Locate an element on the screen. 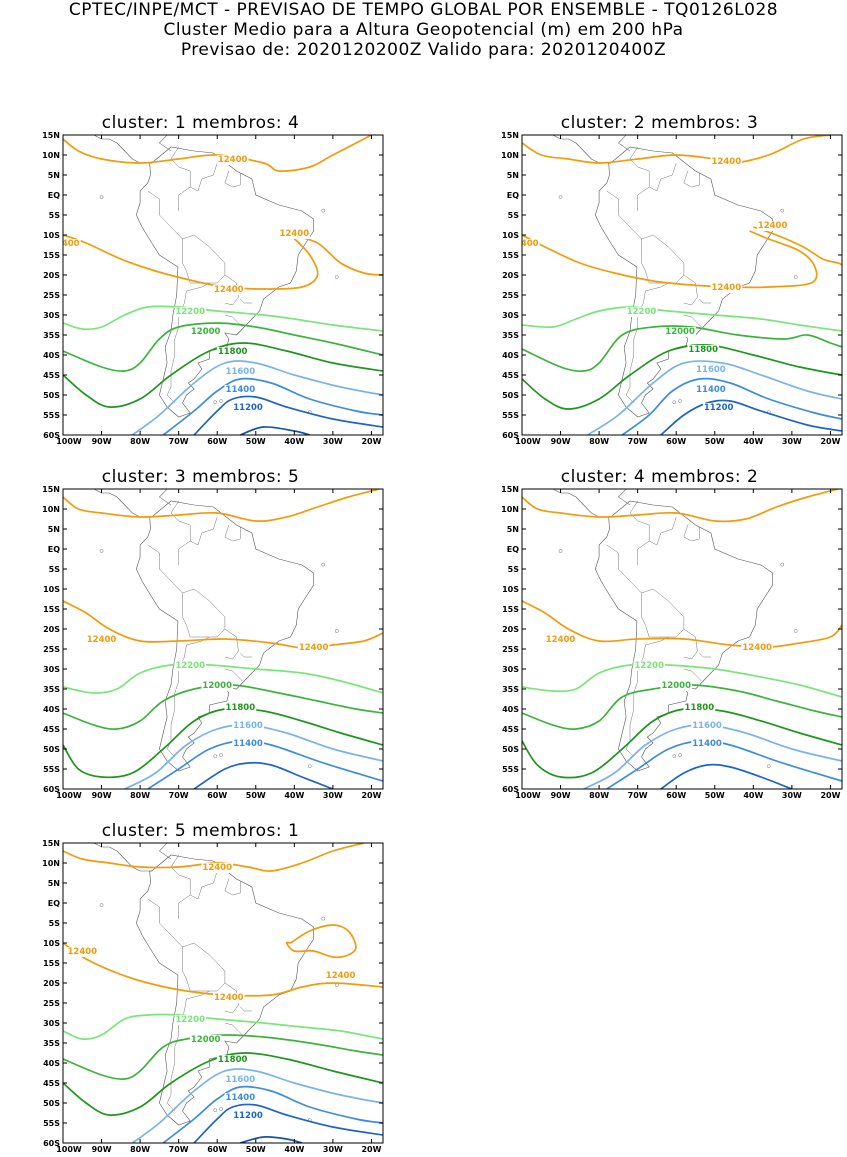 The height and width of the screenshot is (1157, 847). lat-label: 55S is located at coordinates (51, 415).